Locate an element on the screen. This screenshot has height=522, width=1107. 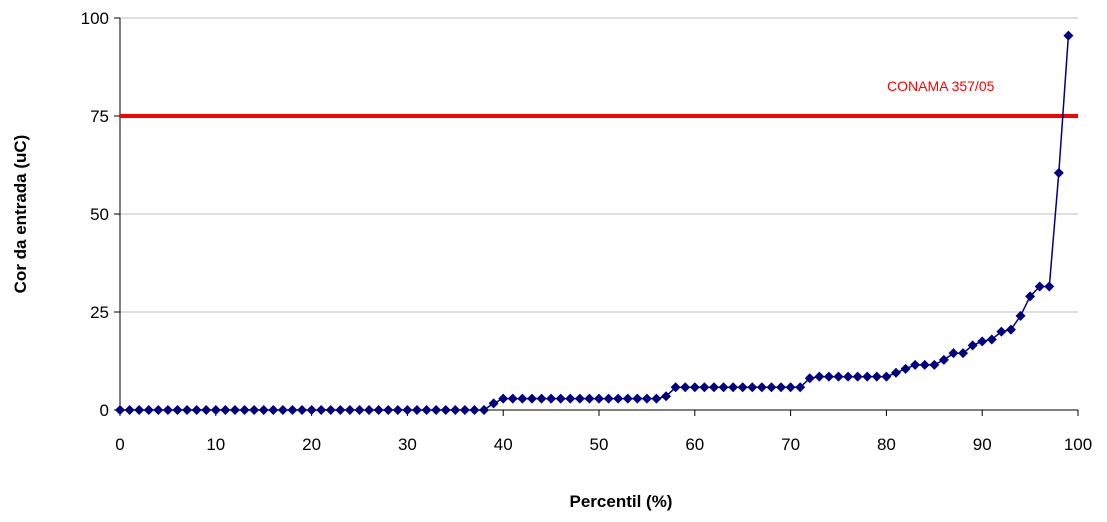
y-tick-label: 50 is located at coordinates (99, 214).